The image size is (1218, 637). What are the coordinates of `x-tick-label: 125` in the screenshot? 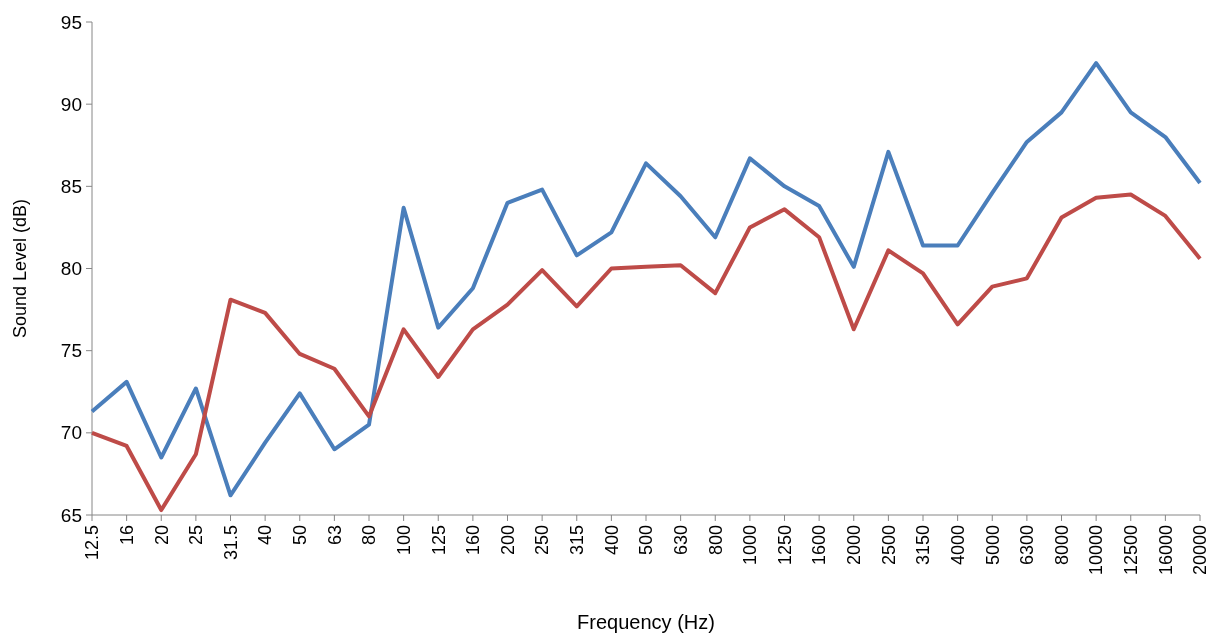 It's located at (438, 540).